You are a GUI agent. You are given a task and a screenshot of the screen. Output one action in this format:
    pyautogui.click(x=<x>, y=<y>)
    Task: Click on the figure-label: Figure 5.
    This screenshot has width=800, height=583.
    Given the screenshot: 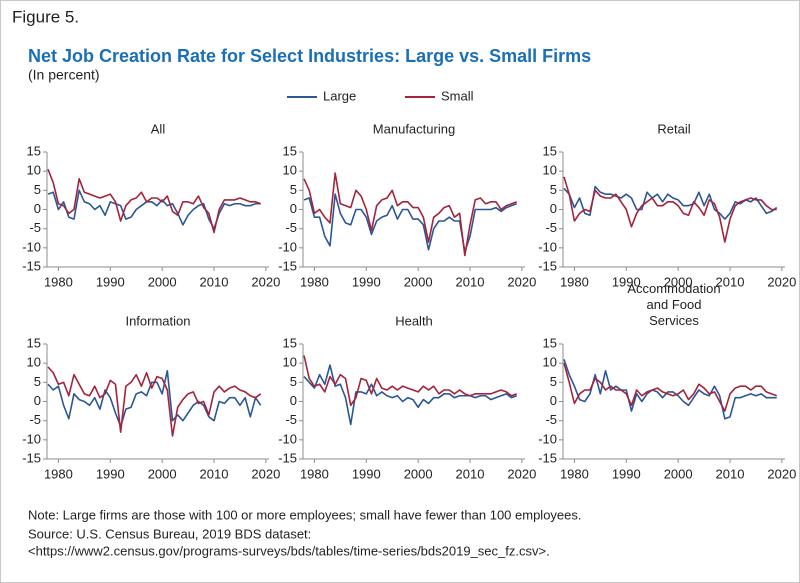 What is the action you would take?
    pyautogui.click(x=45, y=16)
    